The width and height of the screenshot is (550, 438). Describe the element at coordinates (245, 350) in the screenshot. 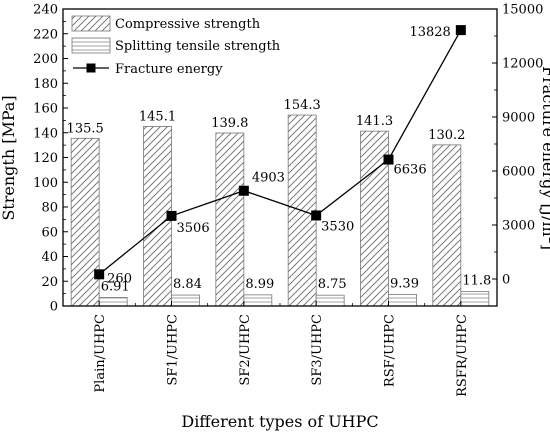

I see `x-tick-label-2: SF2/UHPC` at that location.